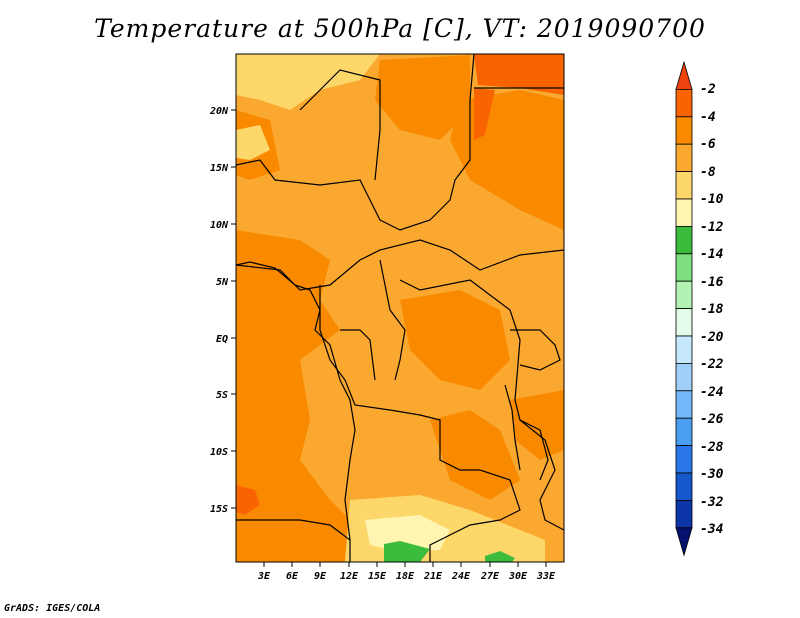 The height and width of the screenshot is (618, 800). I want to click on lat-label: 20N, so click(219, 111).